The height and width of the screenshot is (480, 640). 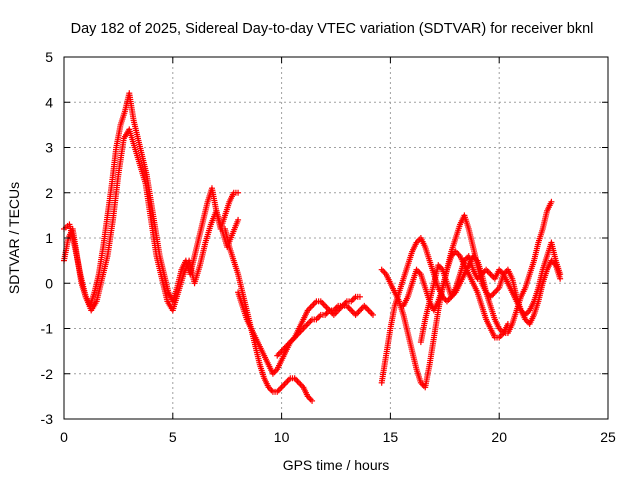 I want to click on y-tick-label: 2, so click(x=49, y=193).